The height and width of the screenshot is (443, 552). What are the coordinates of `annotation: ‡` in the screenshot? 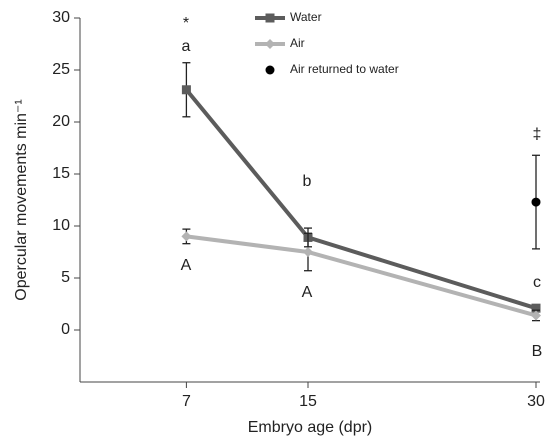 It's located at (537, 134).